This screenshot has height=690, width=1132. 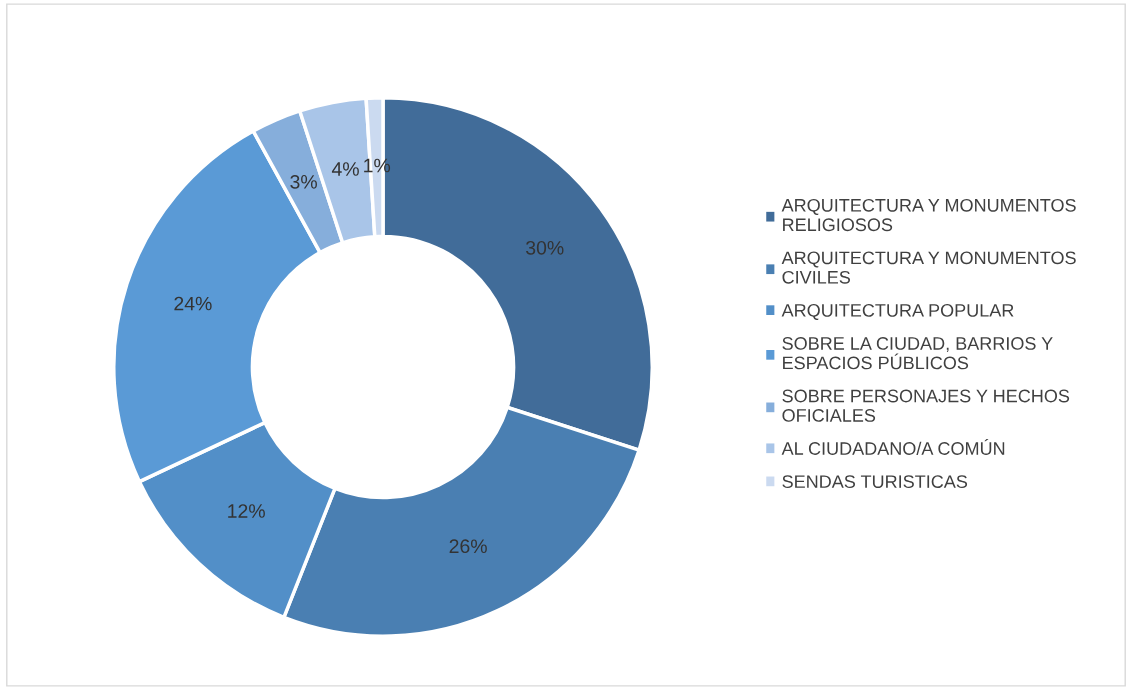 I want to click on legend-label: SOBRE PERSONAJES Y HECHOS OFICIALES, so click(x=926, y=405).